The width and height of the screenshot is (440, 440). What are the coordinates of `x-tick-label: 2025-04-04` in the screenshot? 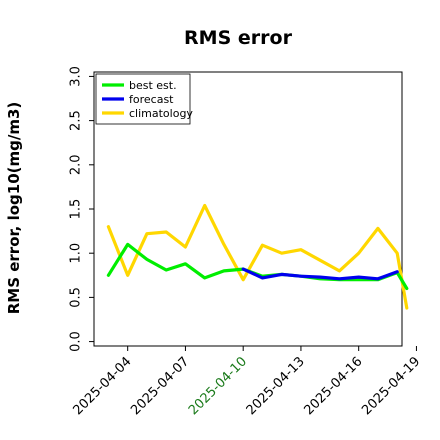 It's located at (102, 386).